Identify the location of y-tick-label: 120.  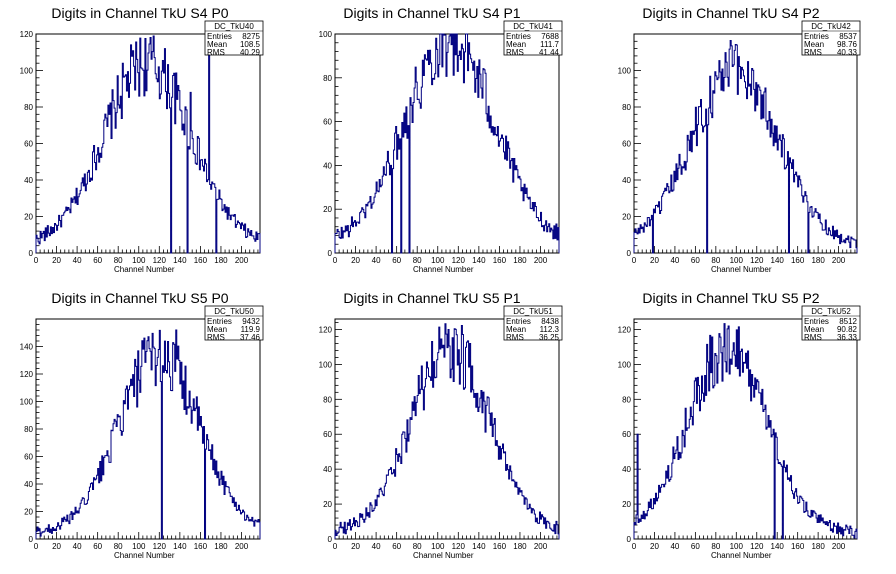
(625, 329).